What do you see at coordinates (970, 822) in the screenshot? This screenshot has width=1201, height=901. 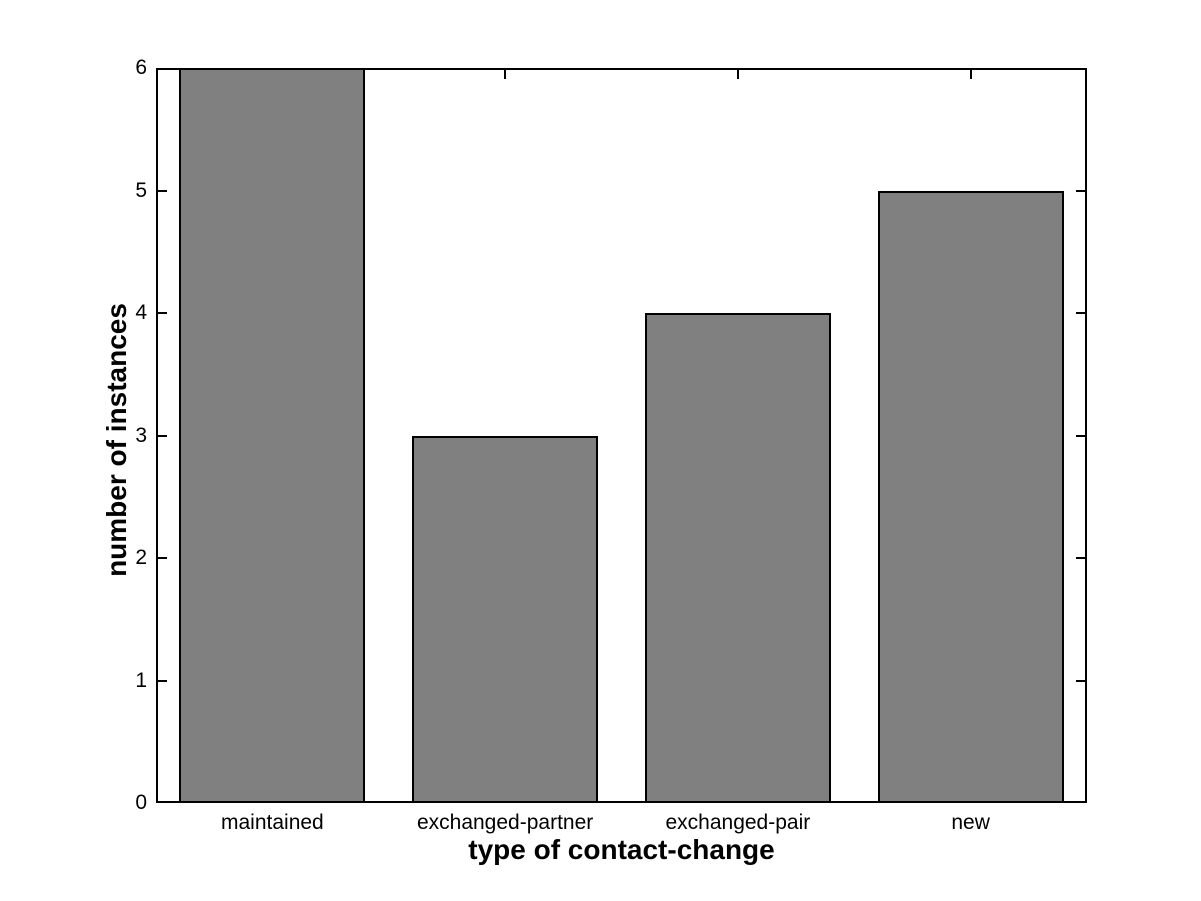 I see `x-tick-label-new: new` at bounding box center [970, 822].